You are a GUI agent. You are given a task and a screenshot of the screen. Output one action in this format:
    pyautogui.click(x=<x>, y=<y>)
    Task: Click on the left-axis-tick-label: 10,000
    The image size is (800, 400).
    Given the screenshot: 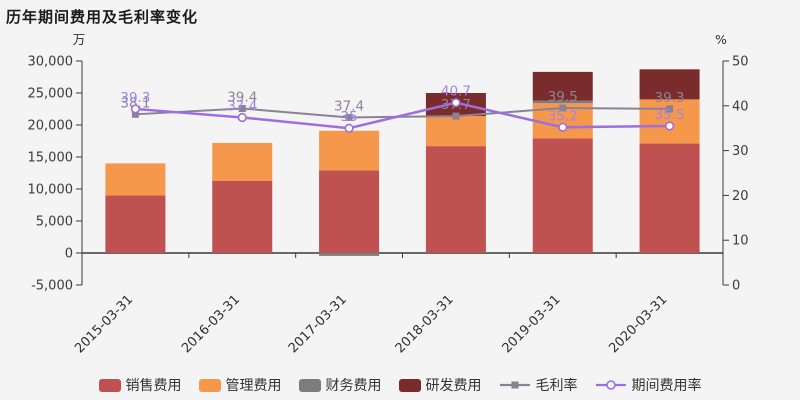 What is the action you would take?
    pyautogui.click(x=51, y=190)
    